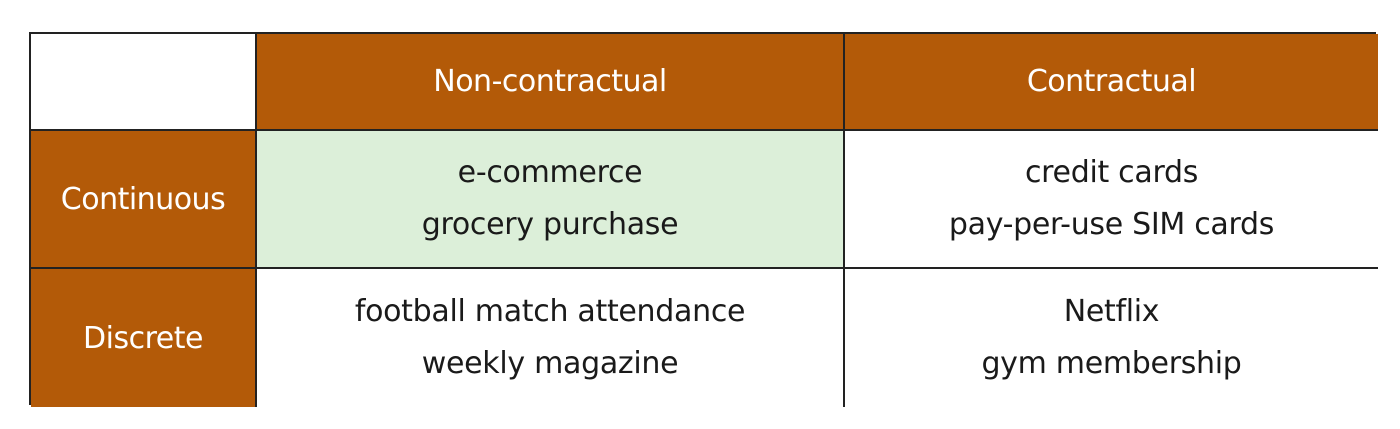 The image size is (1400, 429). What do you see at coordinates (1111, 82) in the screenshot?
I see `column-header-contractual: Contractual` at bounding box center [1111, 82].